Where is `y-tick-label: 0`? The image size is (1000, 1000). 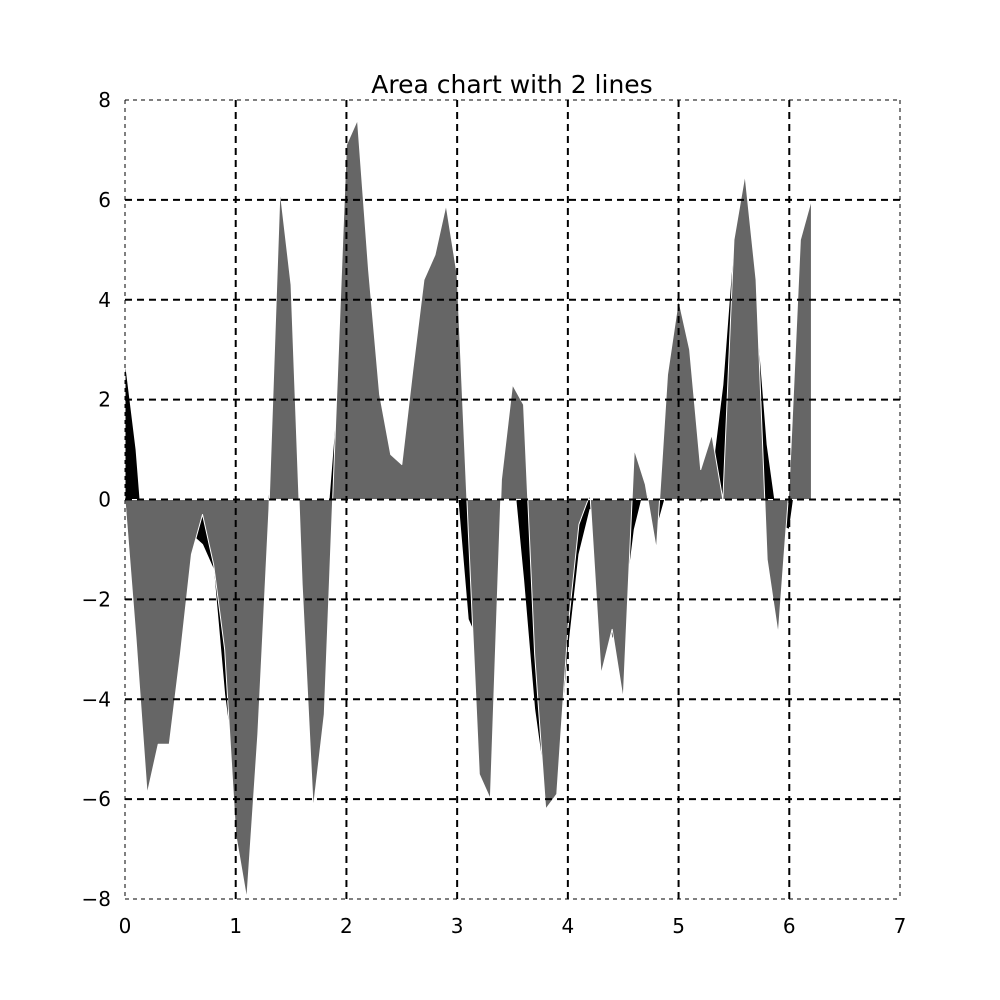 y-tick-label: 0 is located at coordinates (104, 500).